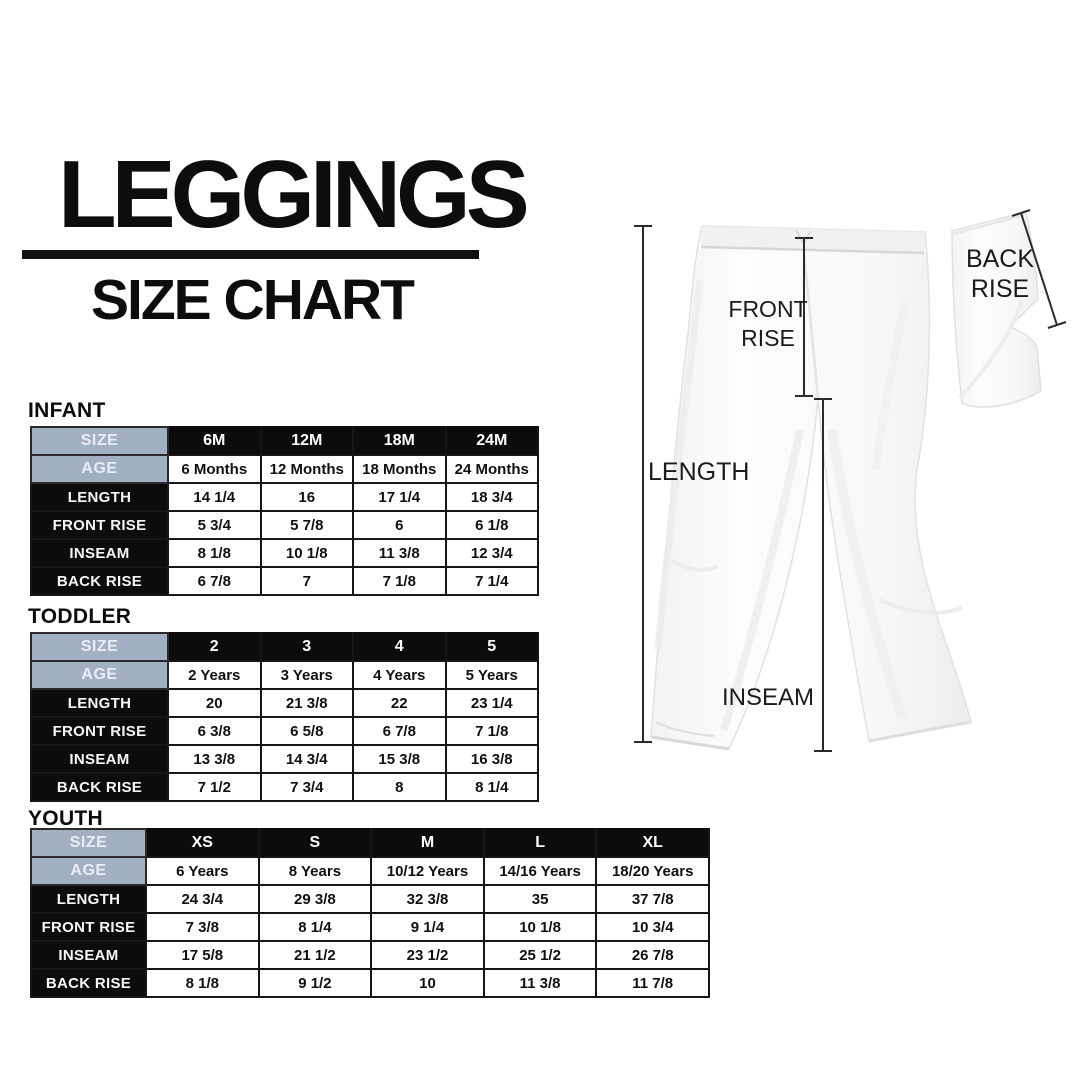 The width and height of the screenshot is (1080, 1080). Describe the element at coordinates (996, 309) in the screenshot. I see `leggings-back-piece-illustration` at that location.